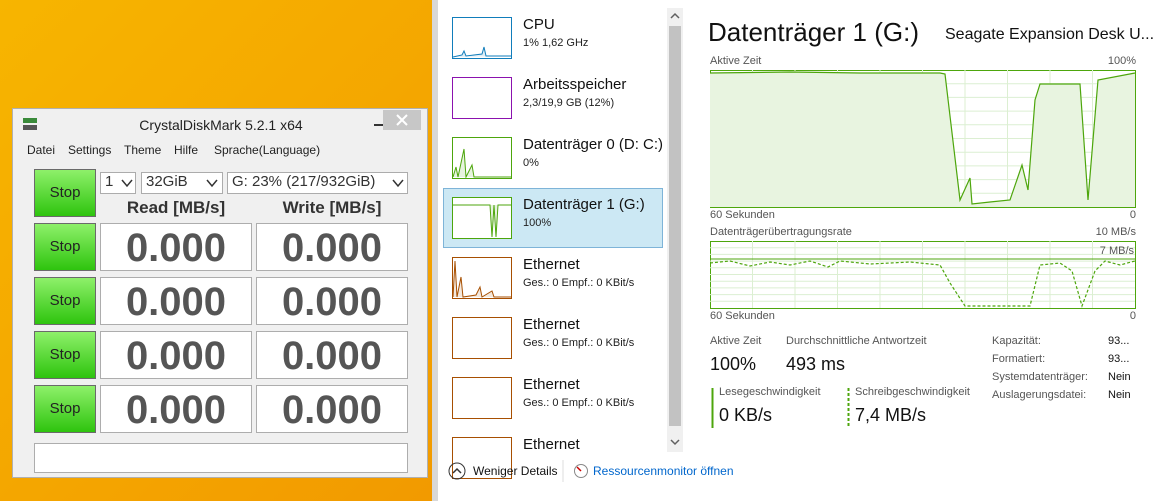  I want to click on stat-value: 493 ms, so click(816, 364).